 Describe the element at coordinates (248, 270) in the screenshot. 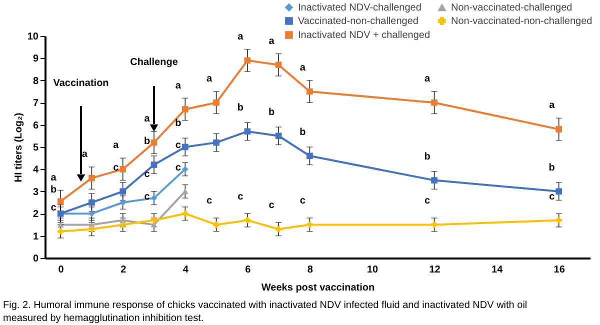

I see `x-tick-label: 6` at that location.